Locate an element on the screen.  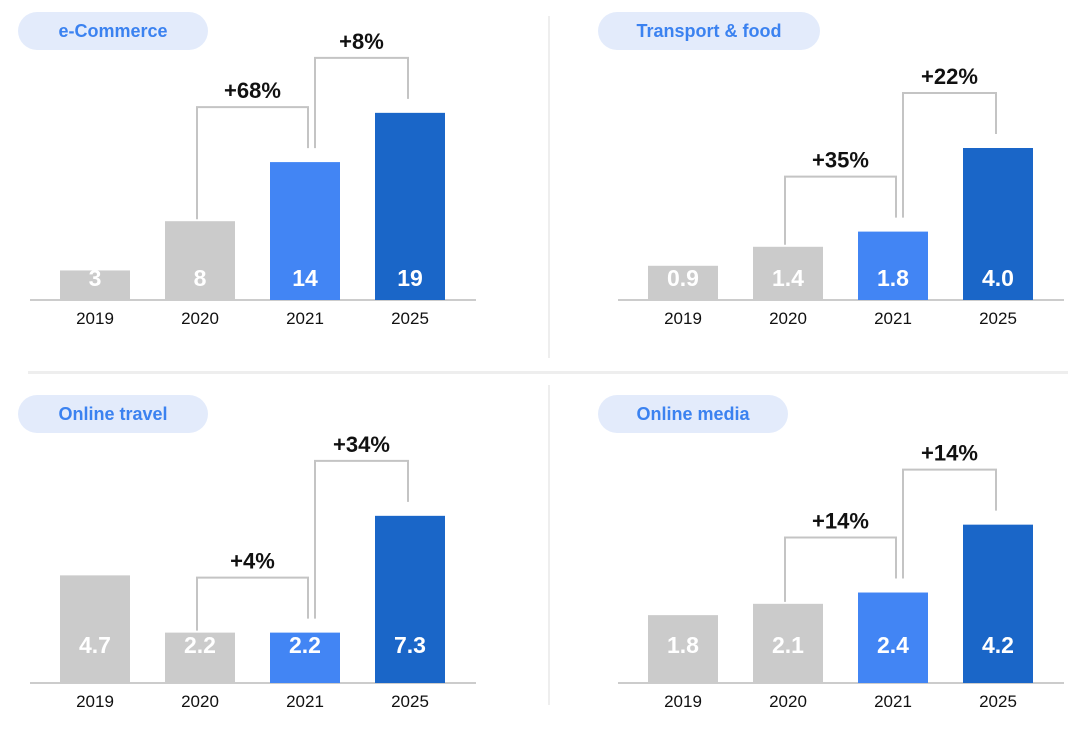
bar-value-label: 4.0 is located at coordinates (998, 278).